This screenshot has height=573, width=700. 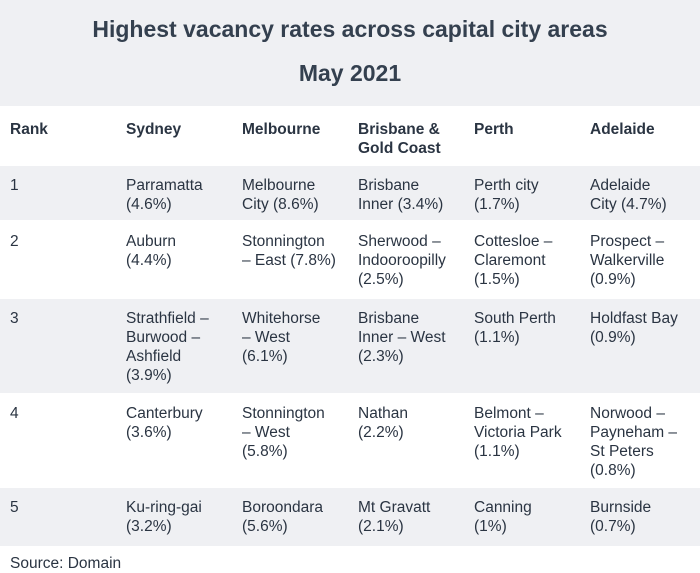 I want to click on sydney-cell: Auburn (4.4%), so click(x=151, y=251).